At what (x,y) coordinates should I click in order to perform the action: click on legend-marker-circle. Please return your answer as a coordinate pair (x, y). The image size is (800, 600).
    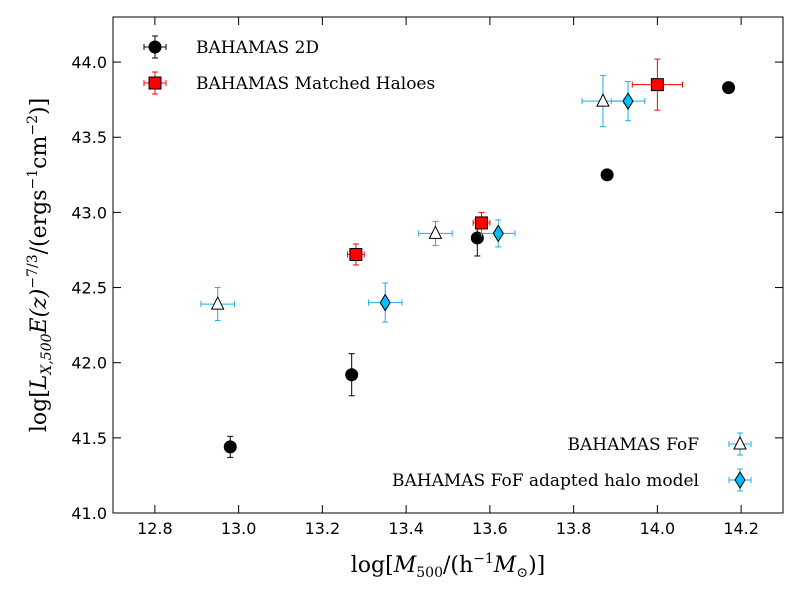
    Looking at the image, I should click on (155, 47).